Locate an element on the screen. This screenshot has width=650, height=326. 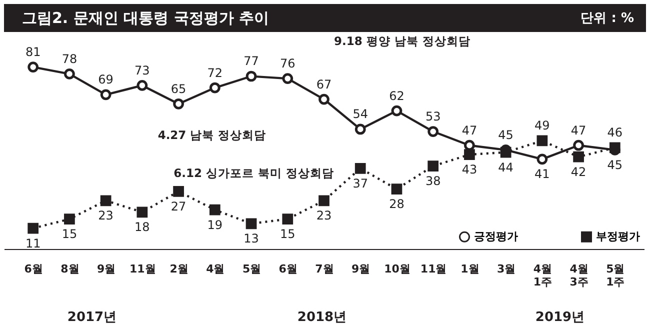
data-label: 65 is located at coordinates (178, 89).